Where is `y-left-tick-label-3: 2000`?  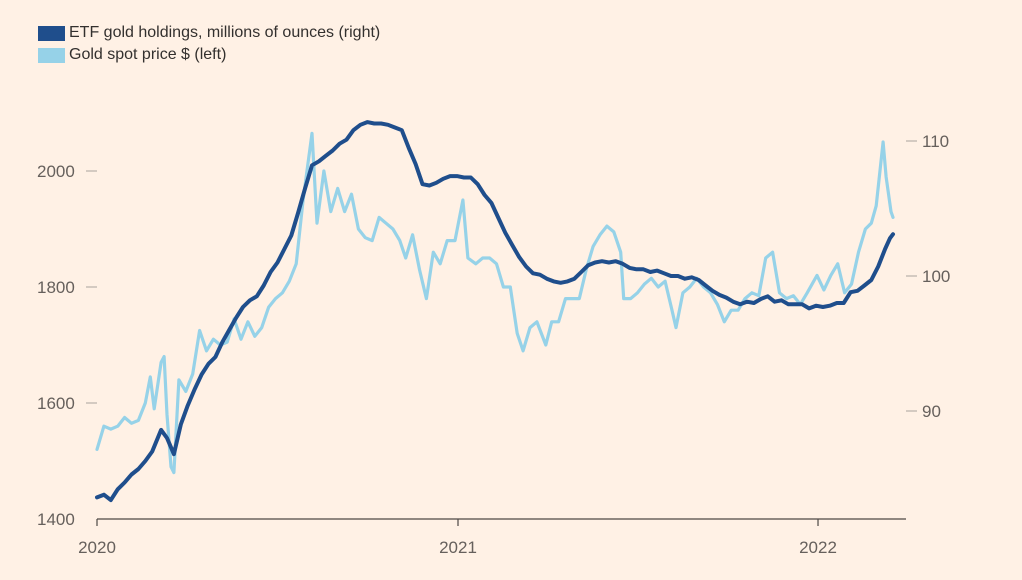
y-left-tick-label-3: 2000 is located at coordinates (56, 171).